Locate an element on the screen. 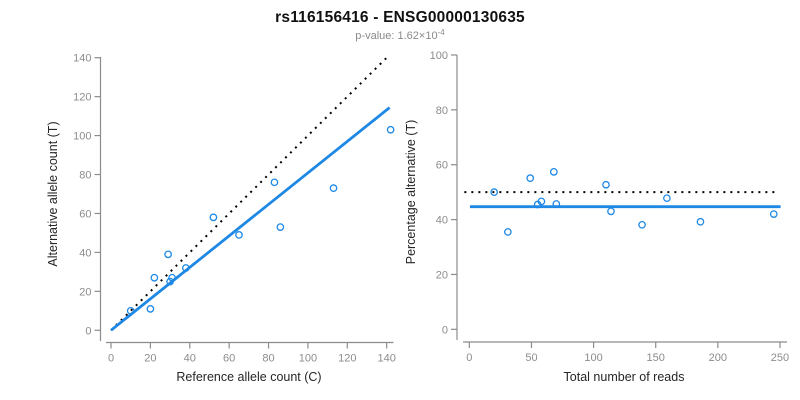 The width and height of the screenshot is (800, 400). x-tick-label: 40 is located at coordinates (190, 359).